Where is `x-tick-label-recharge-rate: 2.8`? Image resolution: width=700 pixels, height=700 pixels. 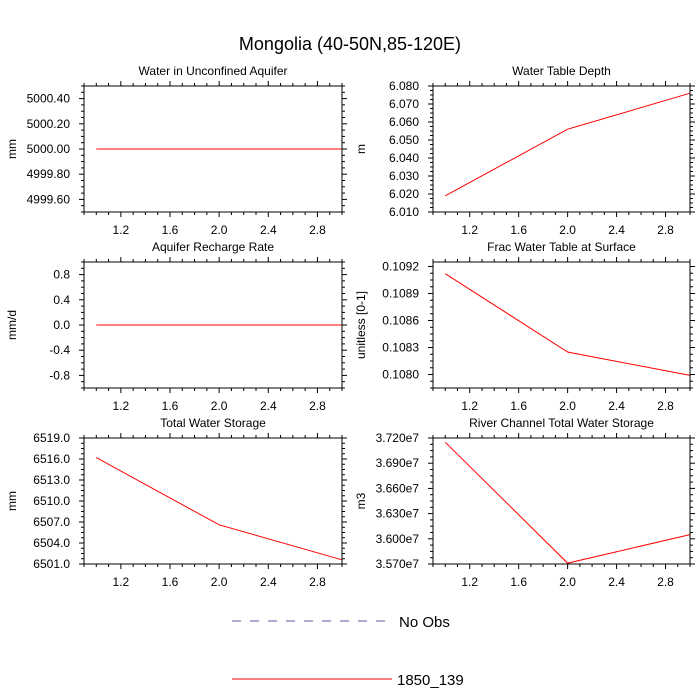
x-tick-label-recharge-rate: 2.8 is located at coordinates (317, 406).